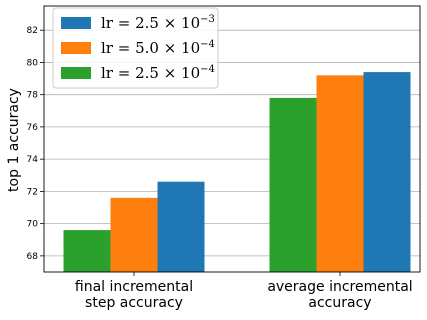  I want to click on y-tick-label: 80, so click(33, 63).